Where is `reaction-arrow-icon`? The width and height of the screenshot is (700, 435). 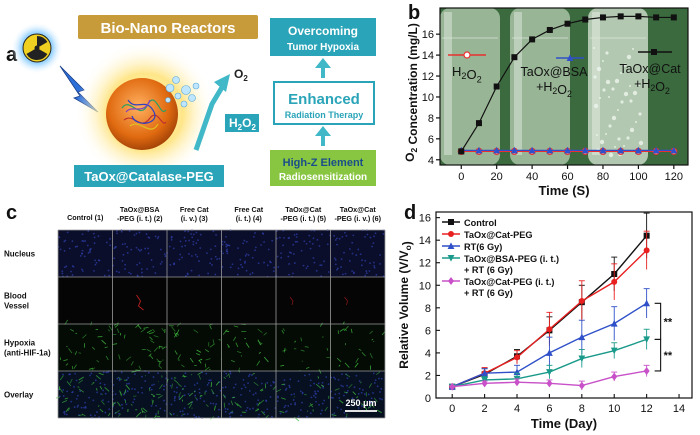 reaction-arrow-icon is located at coordinates (210, 116).